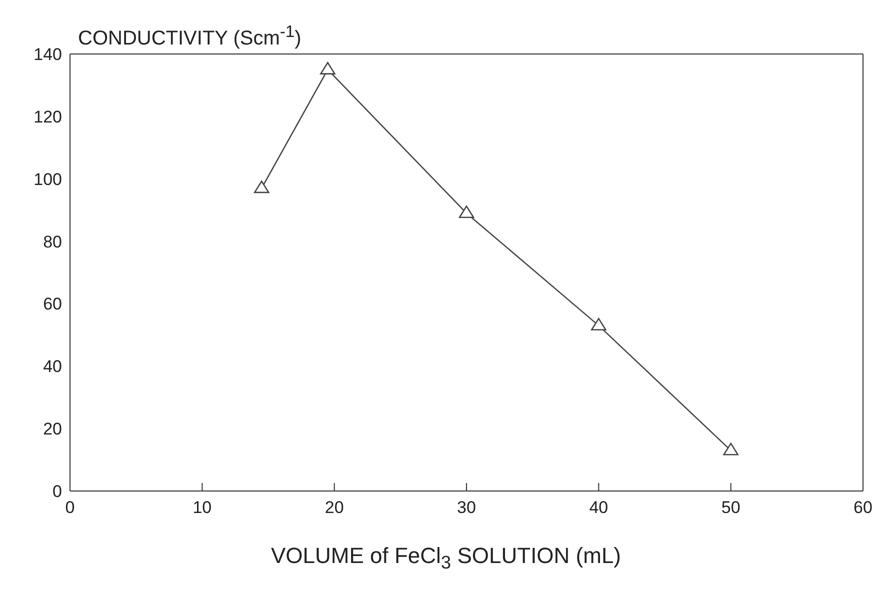  What do you see at coordinates (190, 36) in the screenshot?
I see `y-axis-title: CONDUCTIVITY (Scm$^{-1}$)` at bounding box center [190, 36].